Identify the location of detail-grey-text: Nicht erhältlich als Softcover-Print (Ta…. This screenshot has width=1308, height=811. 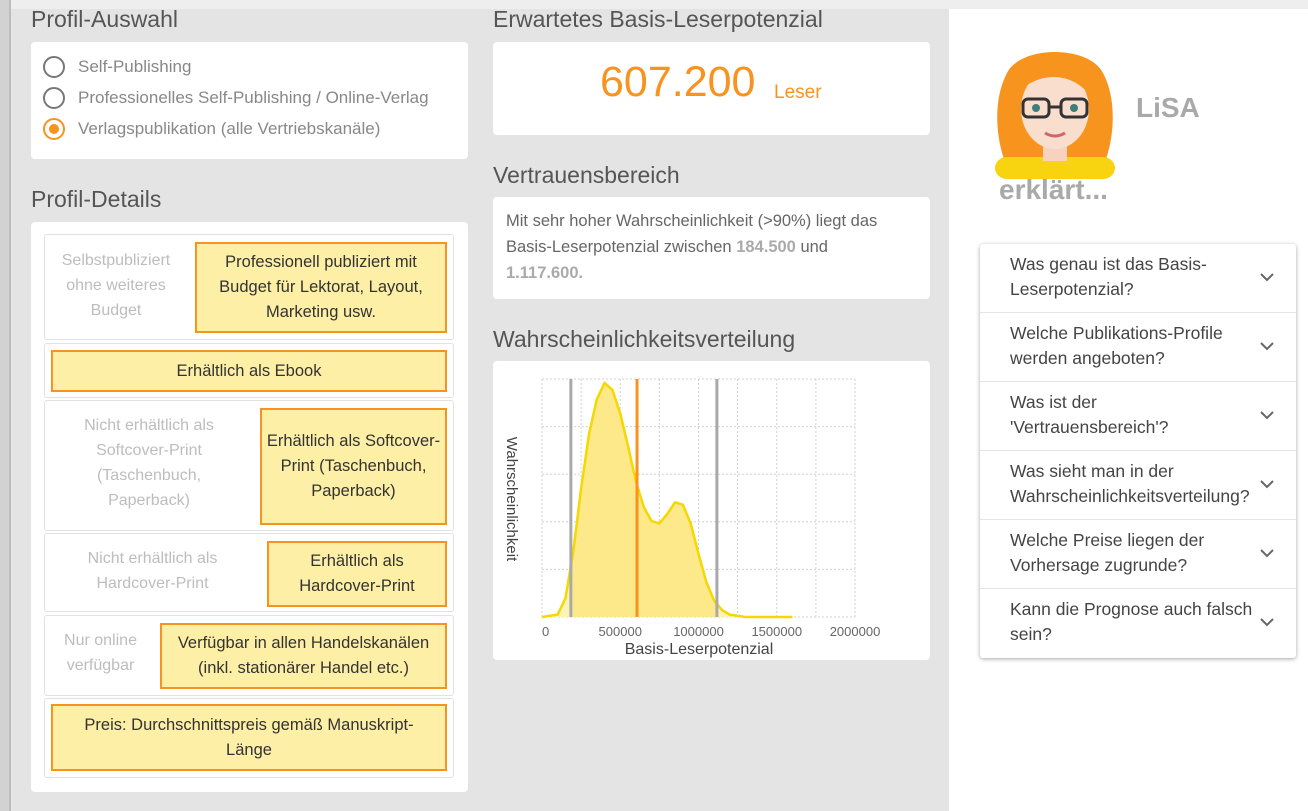
(149, 463).